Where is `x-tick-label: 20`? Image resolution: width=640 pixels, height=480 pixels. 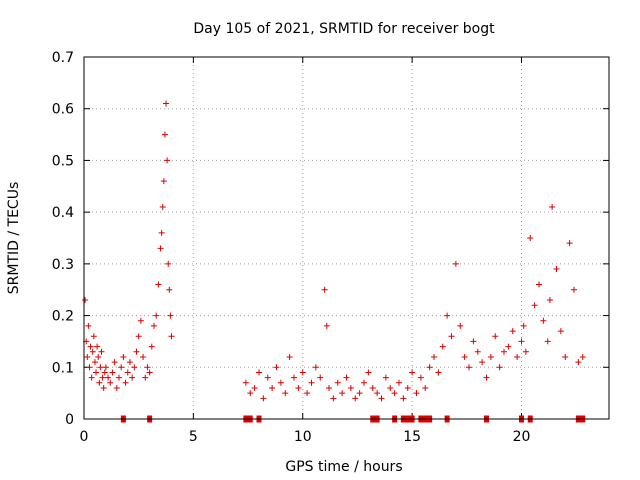
x-tick-label: 20 is located at coordinates (522, 437).